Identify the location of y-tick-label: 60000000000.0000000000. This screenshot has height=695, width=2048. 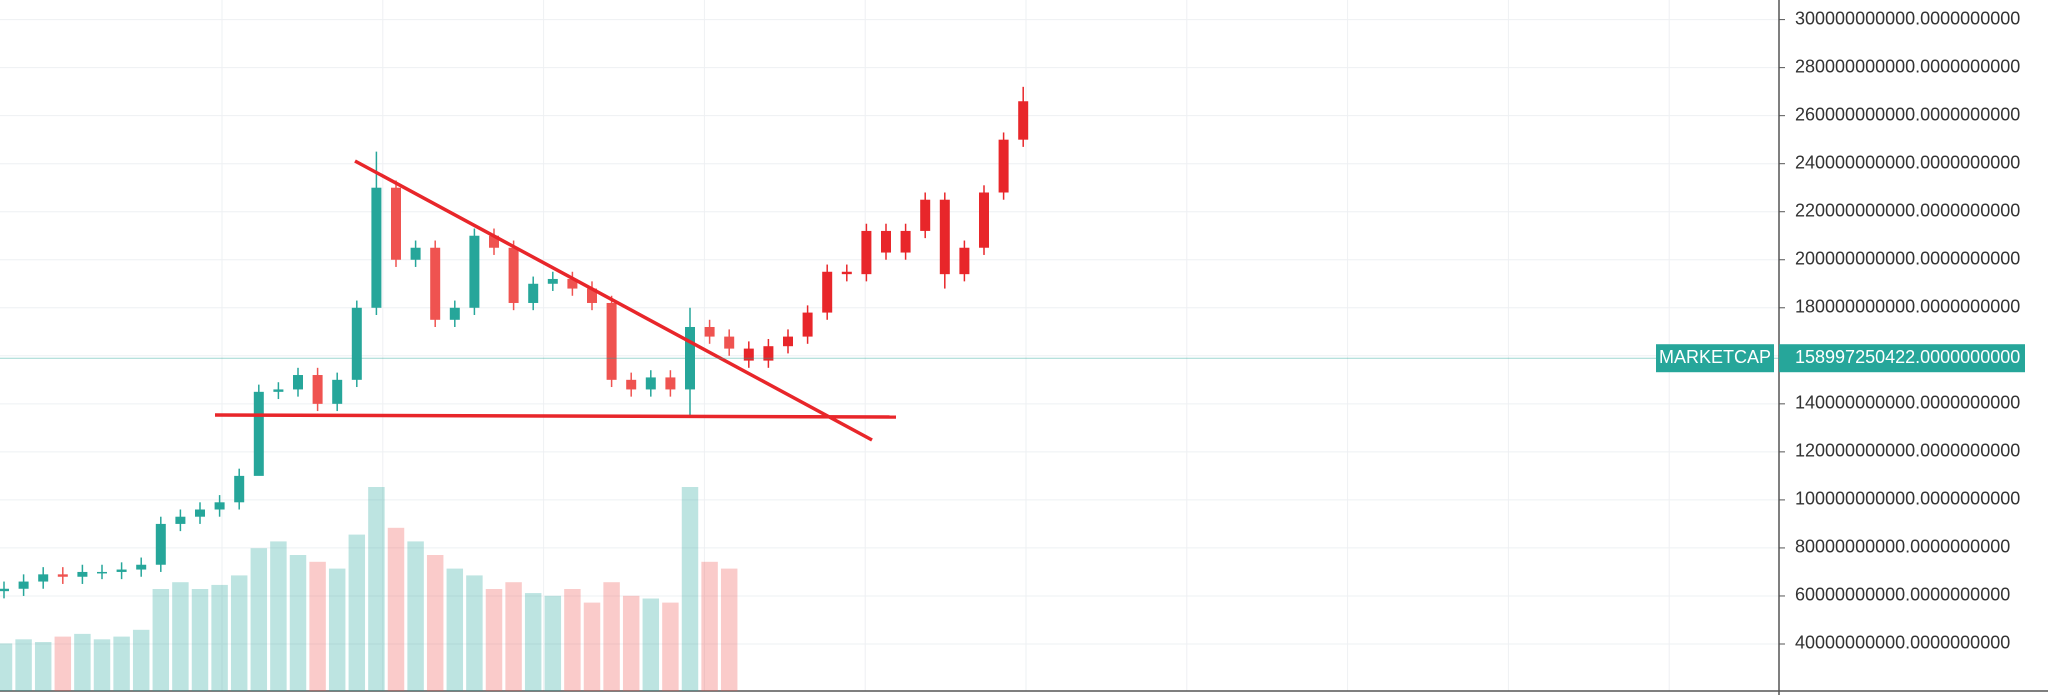
(1902, 595).